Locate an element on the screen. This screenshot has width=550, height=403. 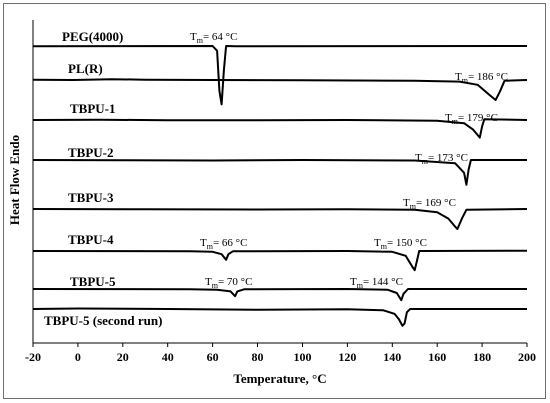
series-name-label: TBPU-2 is located at coordinates (91, 152).